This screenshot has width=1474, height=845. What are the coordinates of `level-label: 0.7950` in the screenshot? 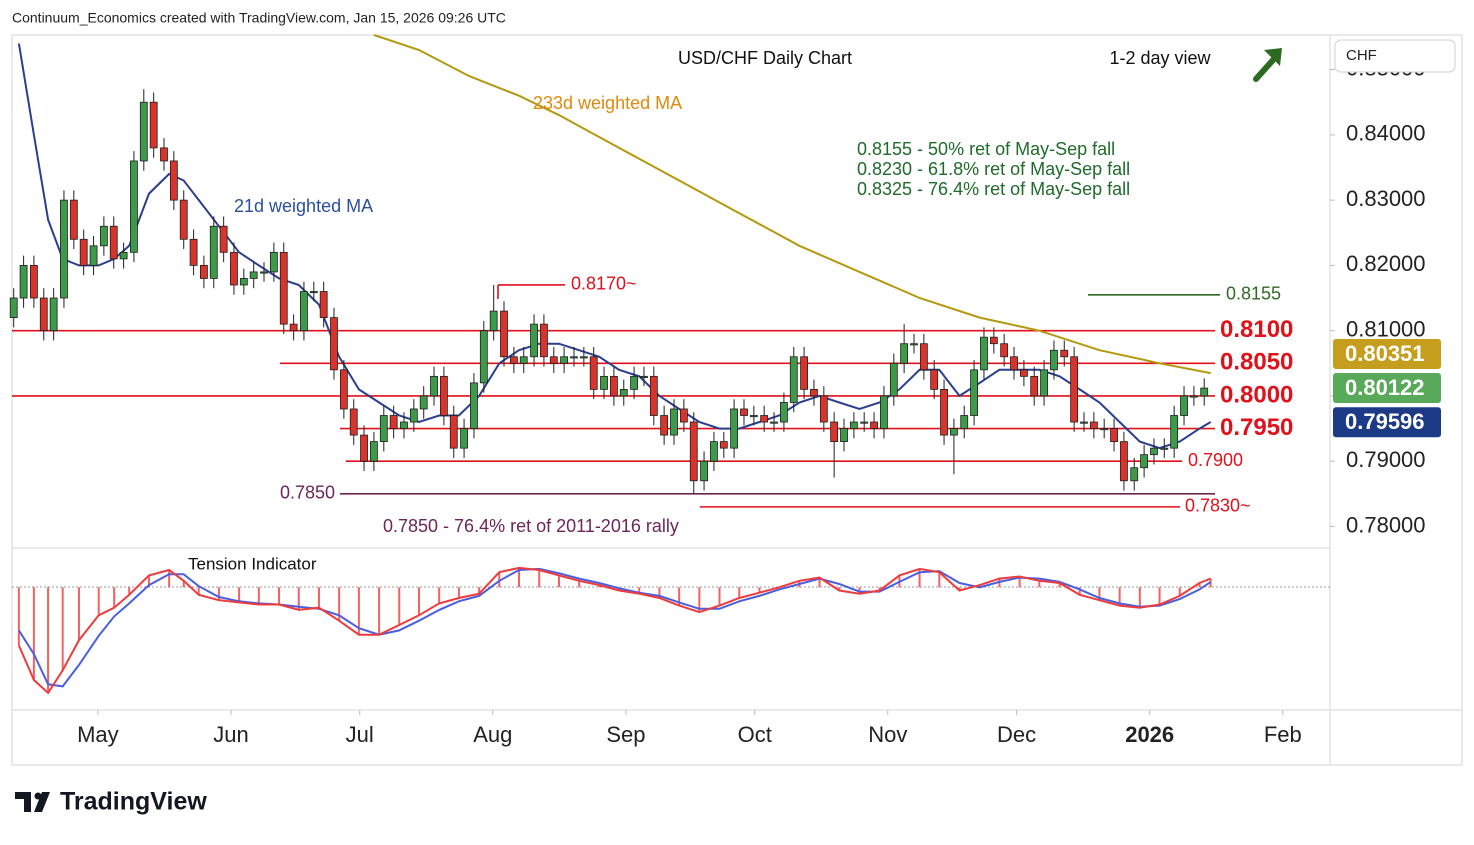 It's located at (1256, 427).